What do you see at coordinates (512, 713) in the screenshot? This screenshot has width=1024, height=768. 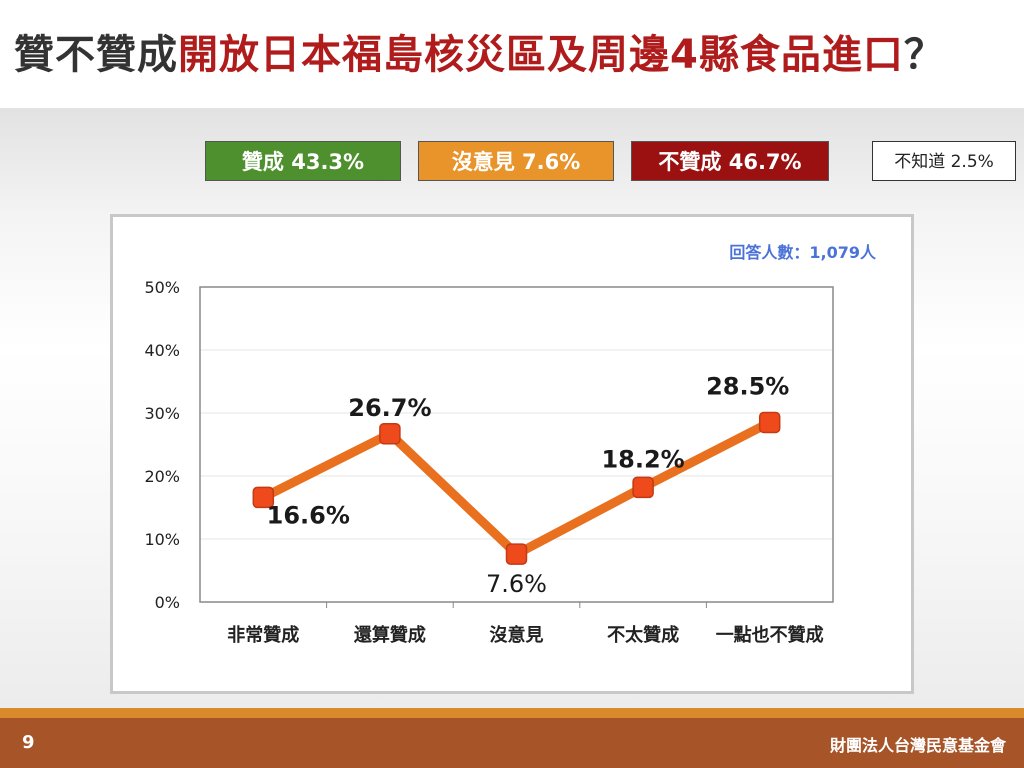 I see `footer-accent-band` at bounding box center [512, 713].